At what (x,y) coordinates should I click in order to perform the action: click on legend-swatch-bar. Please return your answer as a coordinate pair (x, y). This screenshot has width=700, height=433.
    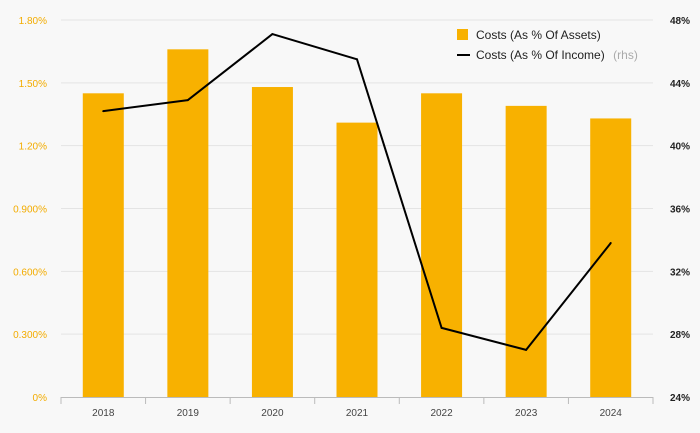
    Looking at the image, I should click on (462, 34).